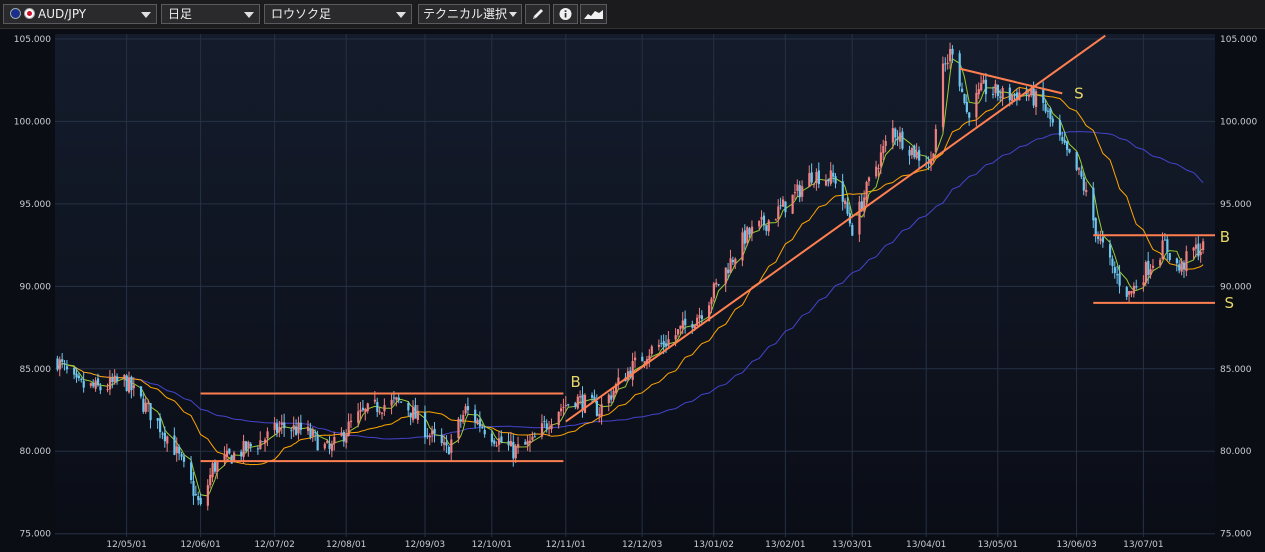 The height and width of the screenshot is (552, 1265). Describe the element at coordinates (346, 544) in the screenshot. I see `x-tick-label: 12/08/01` at that location.